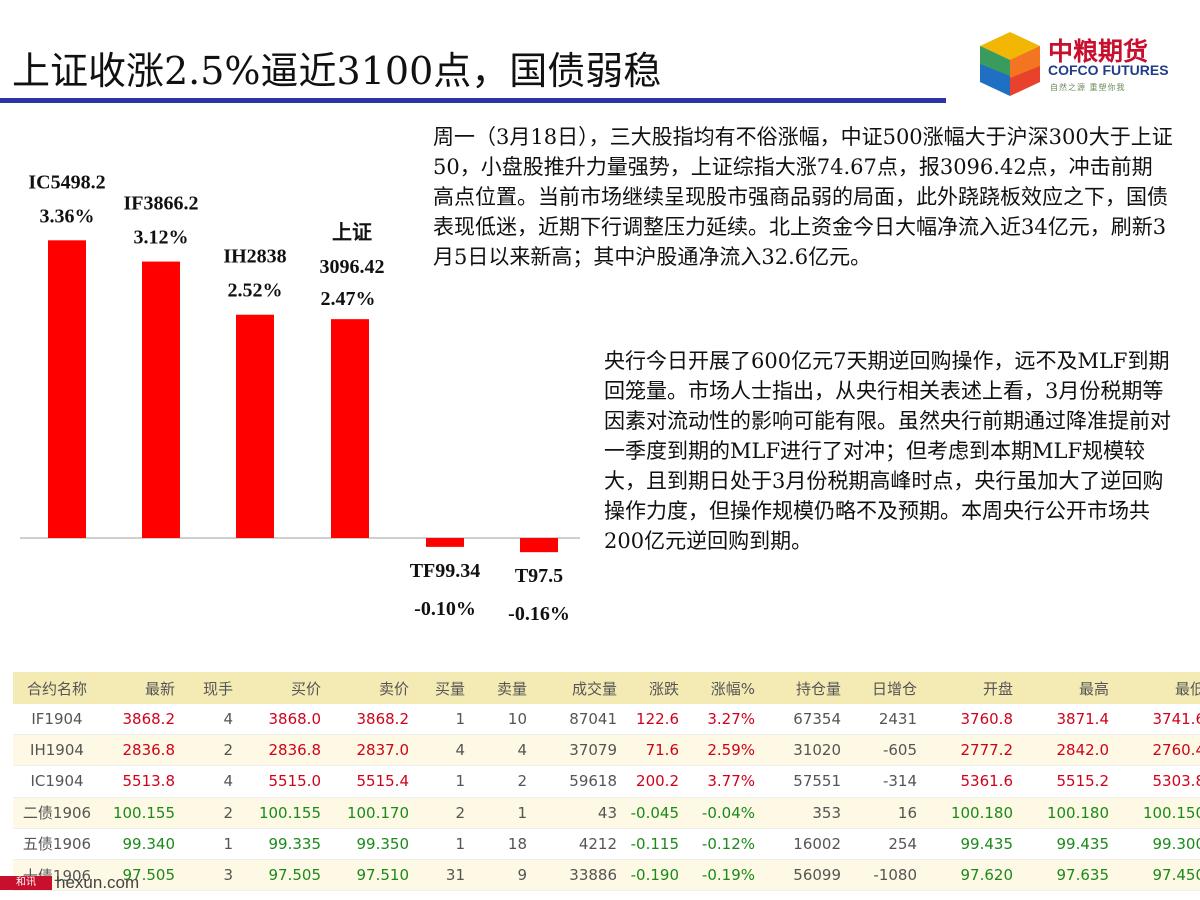 The height and width of the screenshot is (900, 1200). Describe the element at coordinates (443, 875) in the screenshot. I see `table-cell: 31` at that location.